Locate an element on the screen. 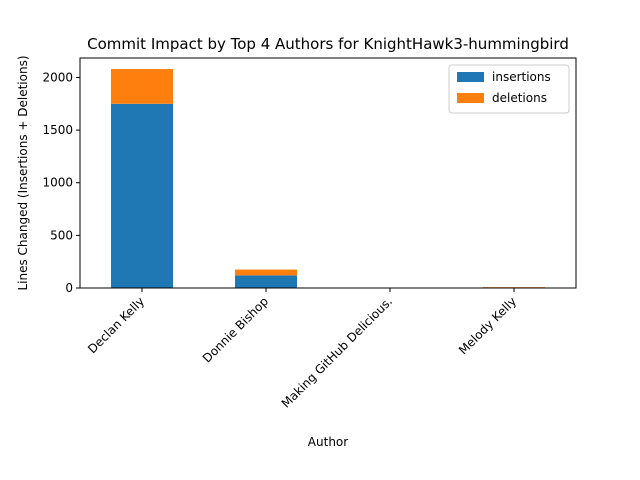 Image resolution: width=640 pixels, height=480 pixels. y-tick-label-2: 1000 is located at coordinates (57, 183).